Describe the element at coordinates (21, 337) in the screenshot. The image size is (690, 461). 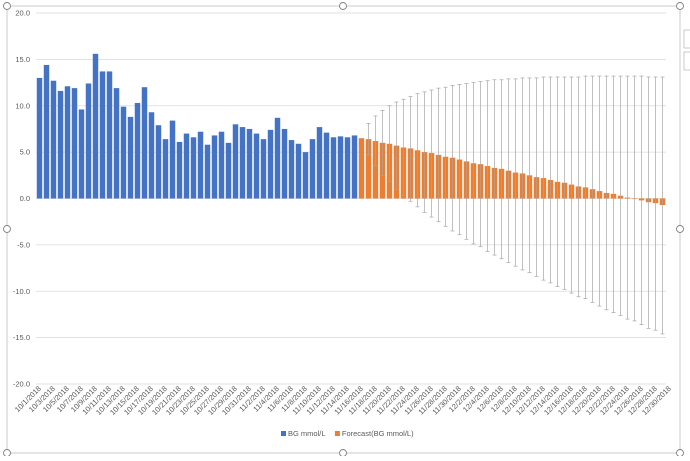
I see `y-tick-label: -15.0` at that location.